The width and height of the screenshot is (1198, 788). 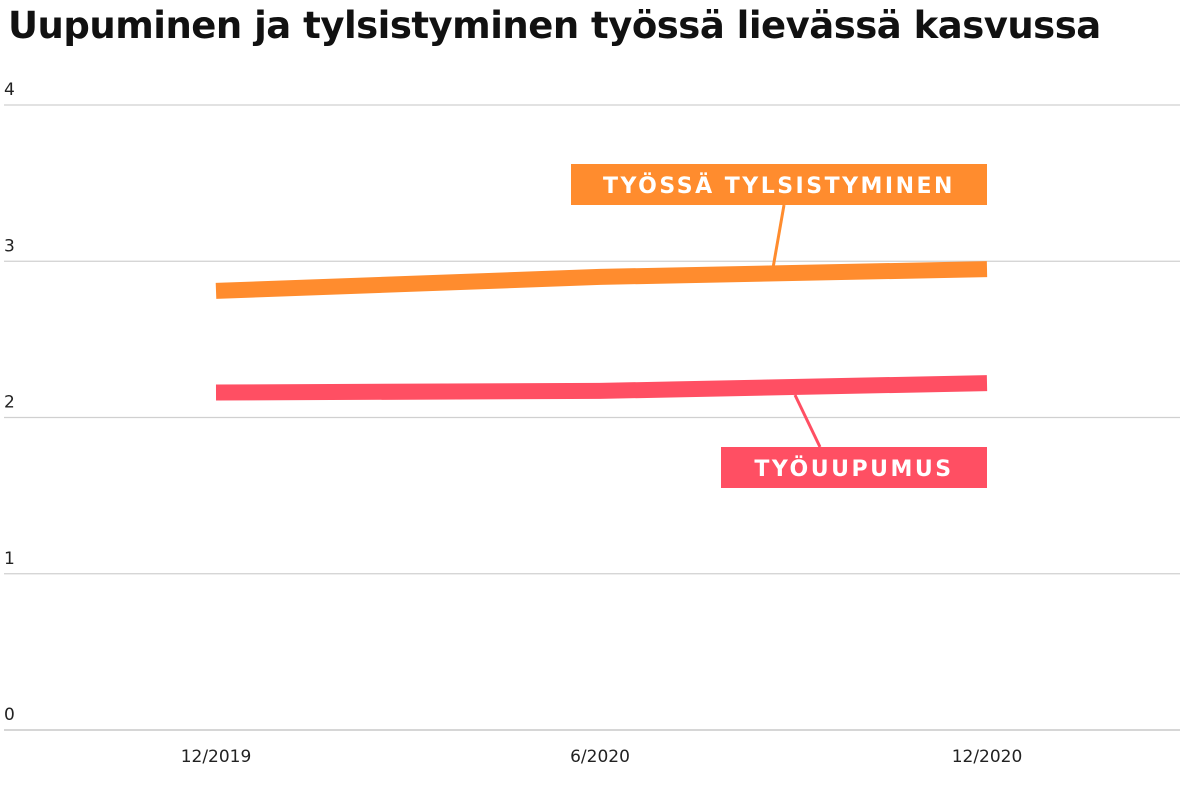 I want to click on y-tick-label-1: 1, so click(x=9, y=559).